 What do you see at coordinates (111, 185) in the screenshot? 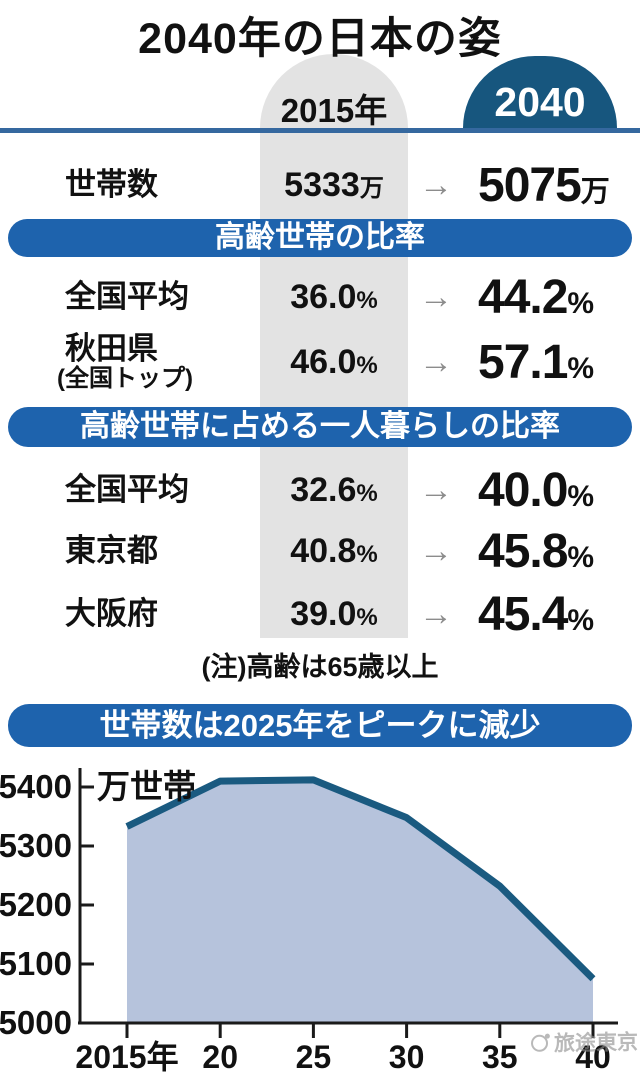
I see `row-label: 世帯数` at bounding box center [111, 185].